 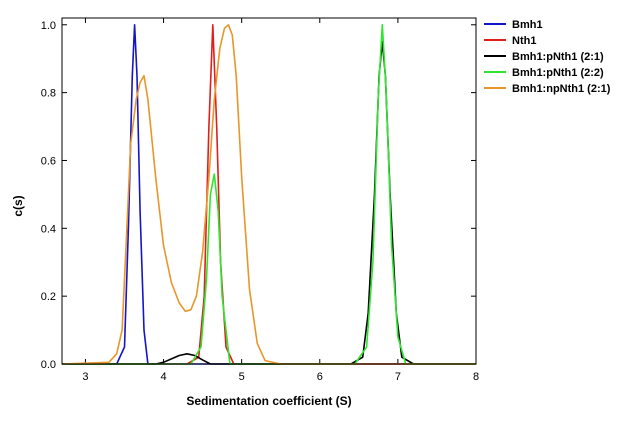 I want to click on legend-item-label: Bmh1:pNth1 (2:2), so click(x=558, y=73).